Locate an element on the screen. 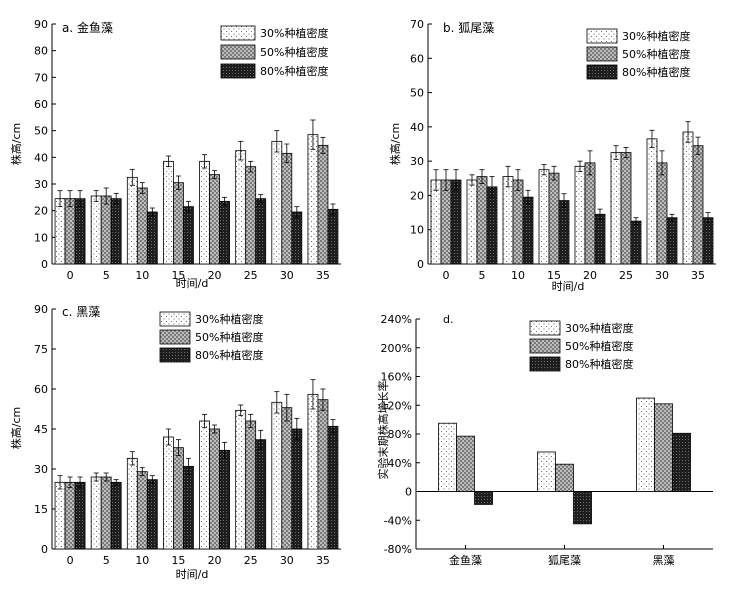 The image size is (735, 590). x-tick-label: 20 is located at coordinates (215, 560).